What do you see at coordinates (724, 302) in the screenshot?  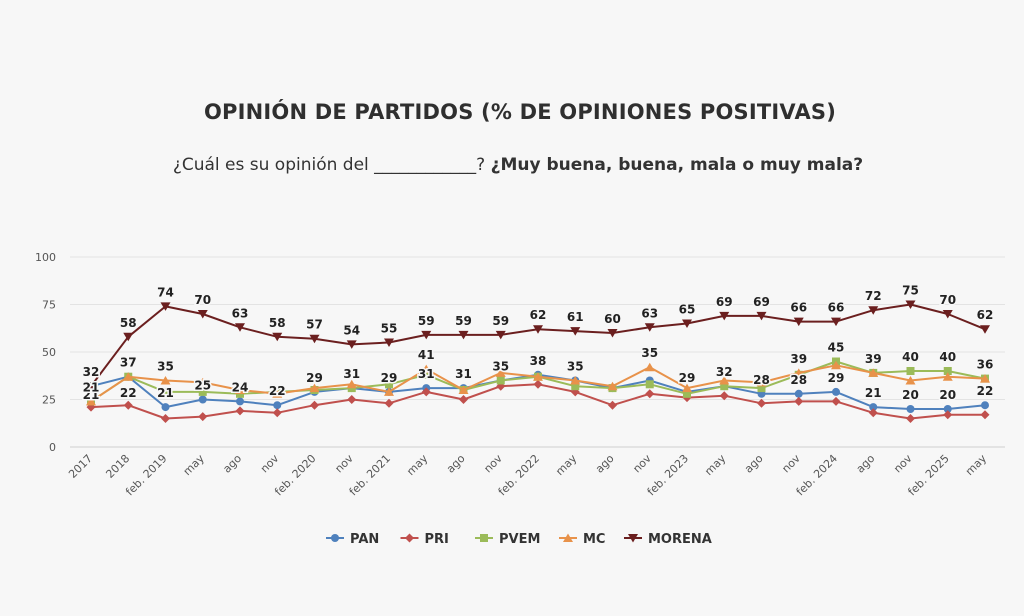 I see `data-label: 69` at bounding box center [724, 302].